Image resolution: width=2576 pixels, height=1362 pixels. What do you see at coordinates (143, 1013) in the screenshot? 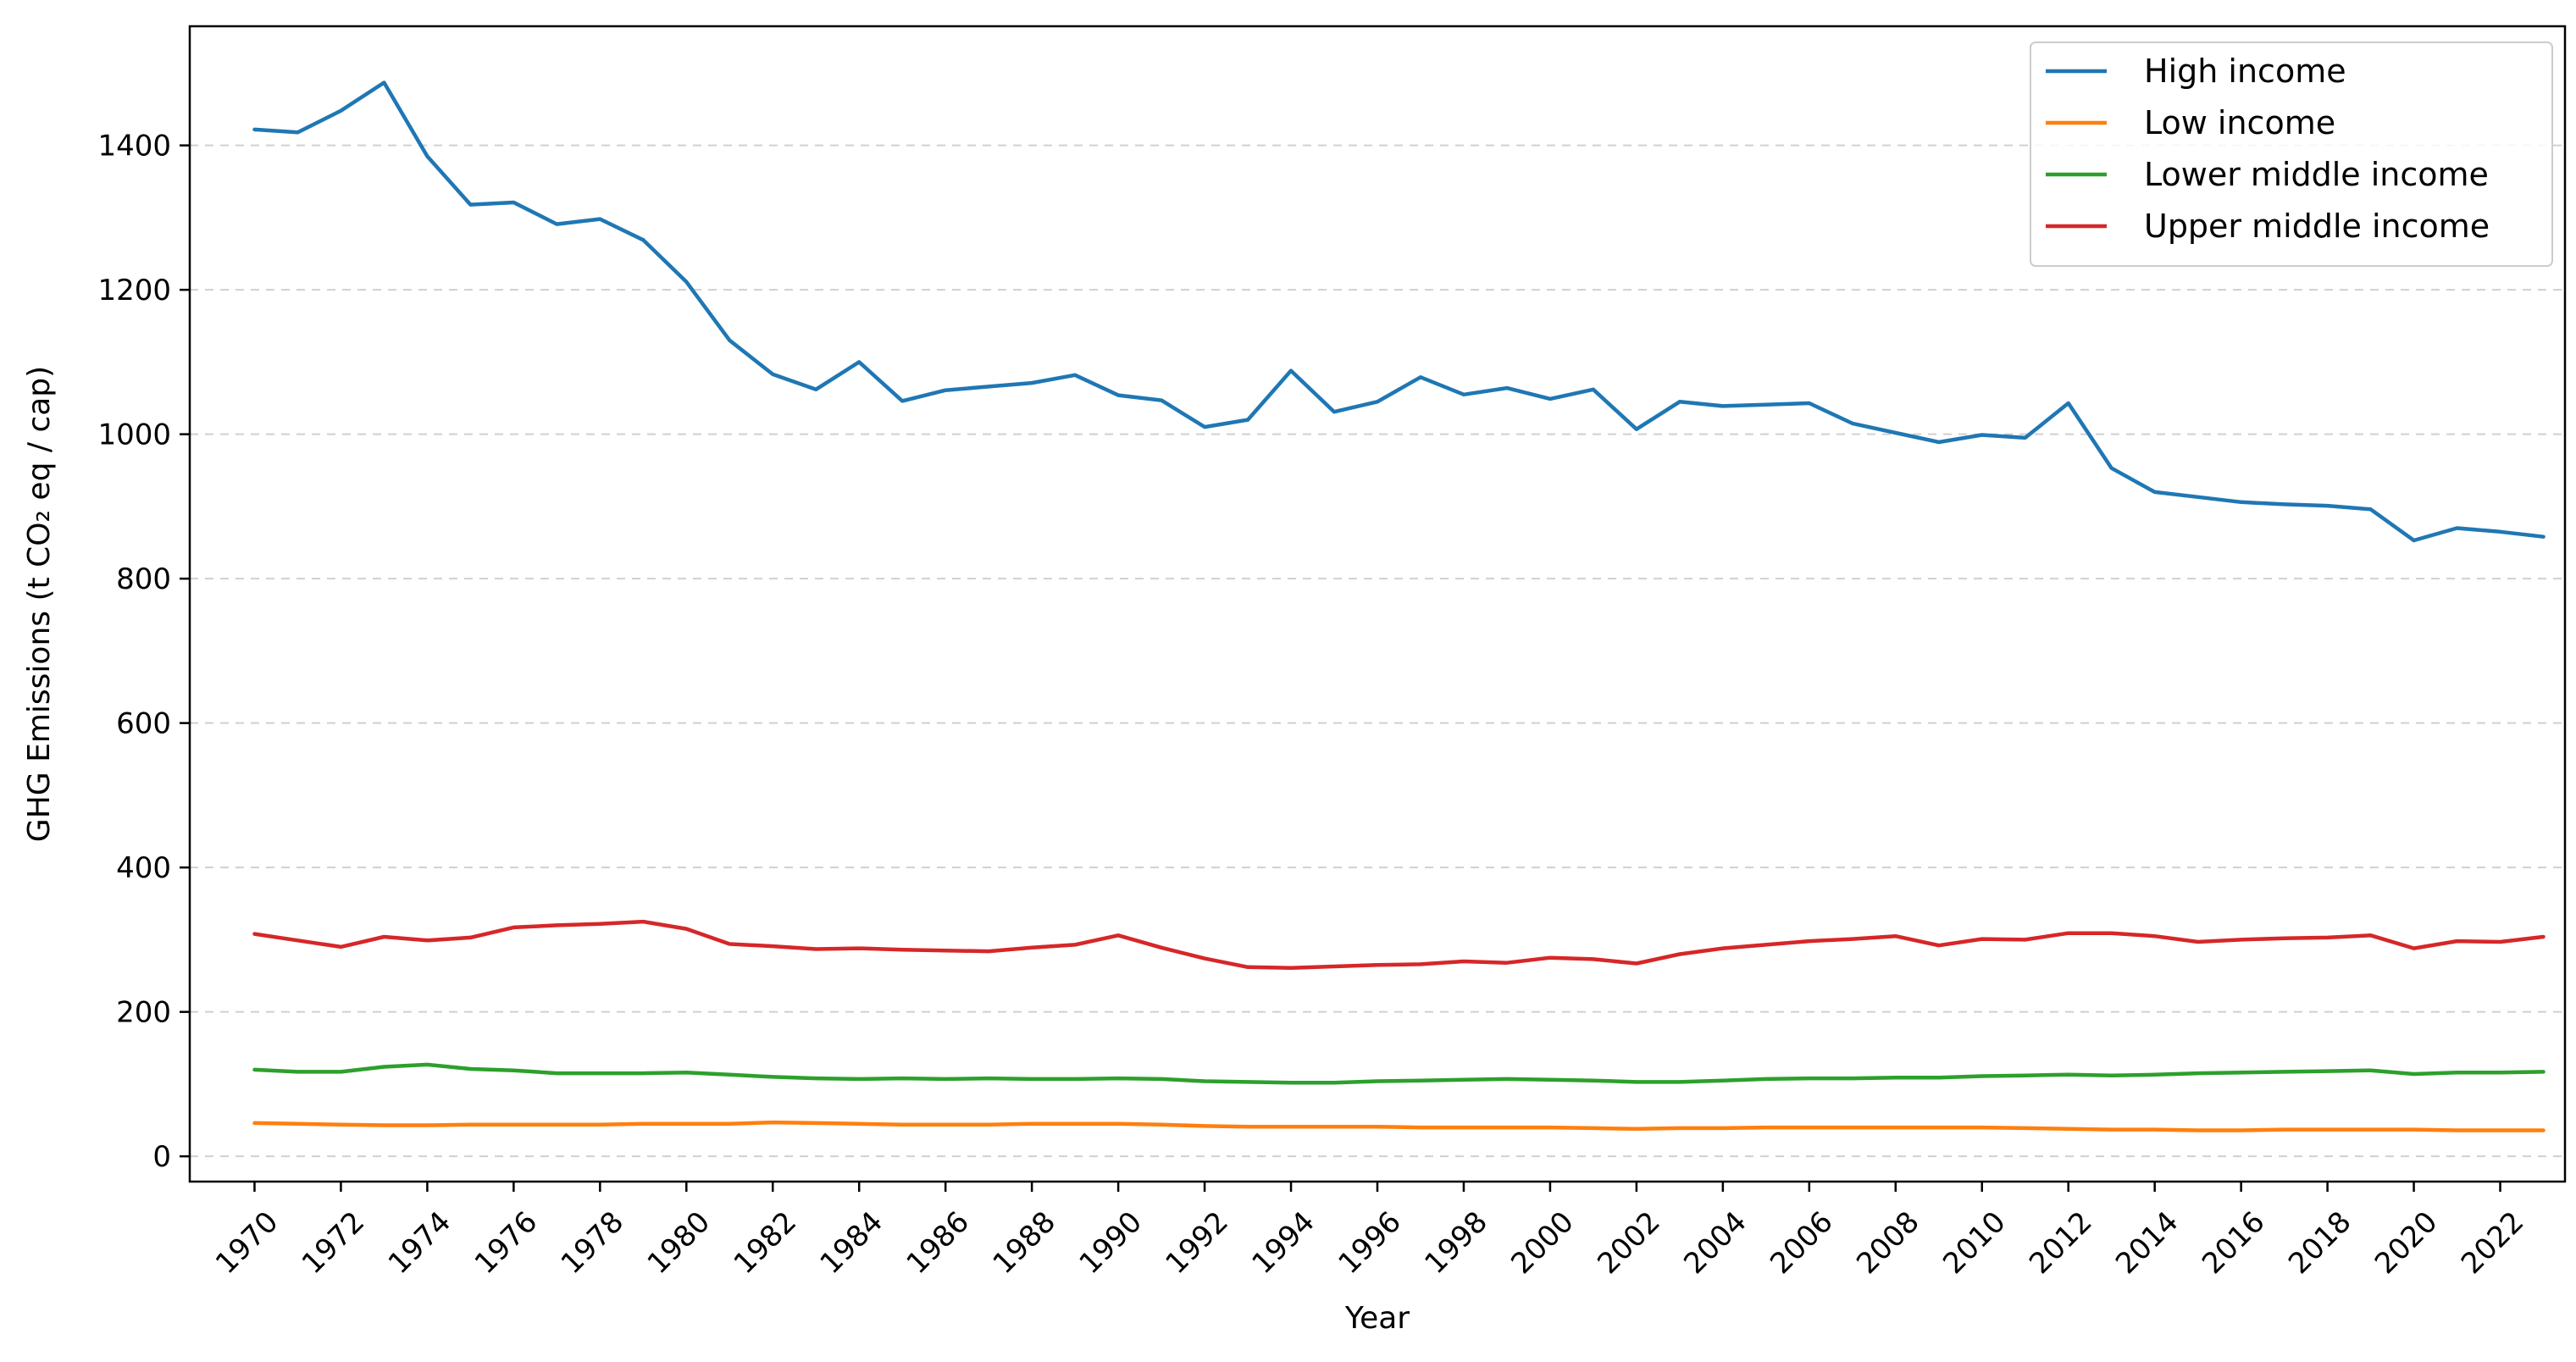
I see `y-tick-label: 200` at bounding box center [143, 1013].